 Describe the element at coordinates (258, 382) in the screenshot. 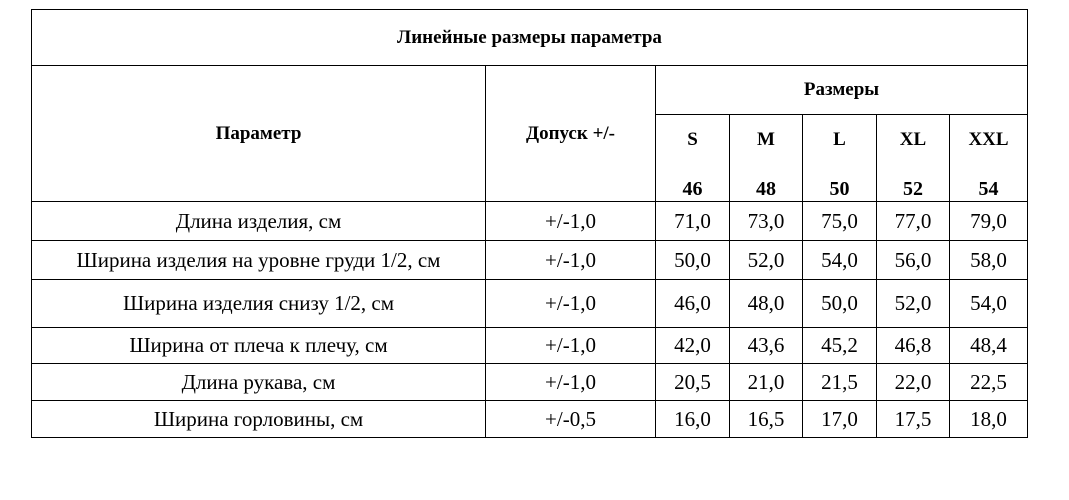

I see `parameter-name: Длина рукава, см` at that location.